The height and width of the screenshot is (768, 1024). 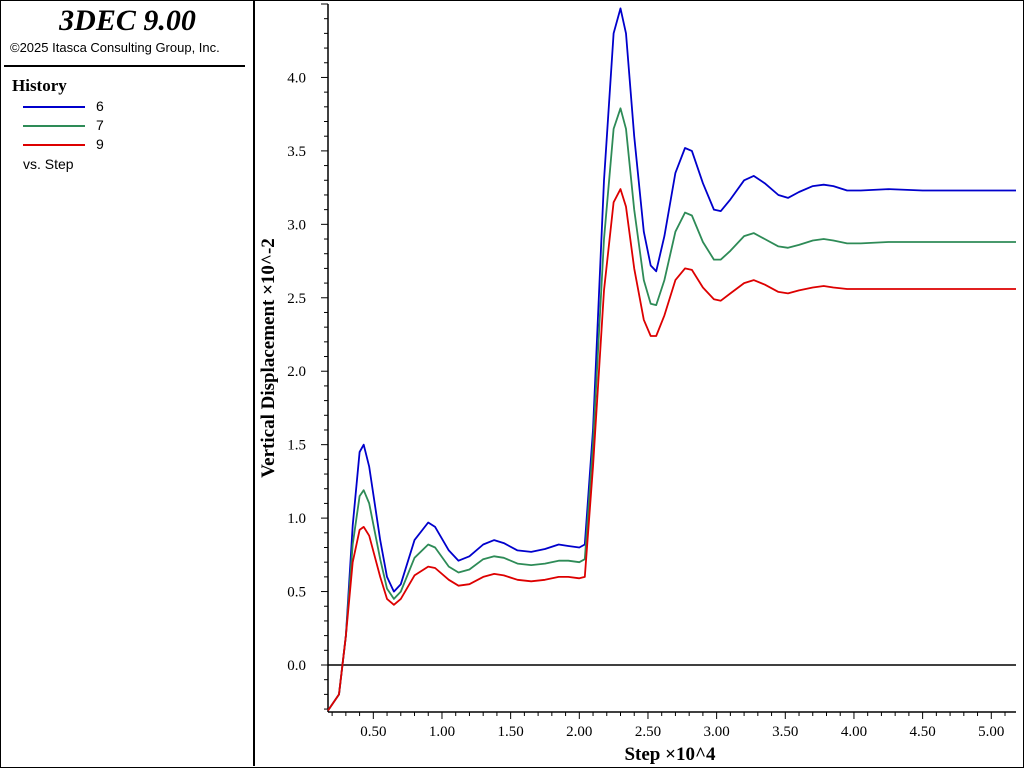 What do you see at coordinates (296, 666) in the screenshot?
I see `y-tick-label: 0.0` at bounding box center [296, 666].